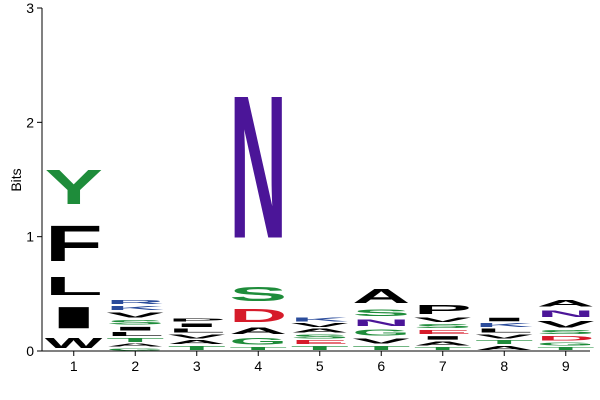 Image resolution: width=600 pixels, height=400 pixels. I want to click on x-ticks: 1 2 3 4 5 6 7 8 9, so click(320, 362).